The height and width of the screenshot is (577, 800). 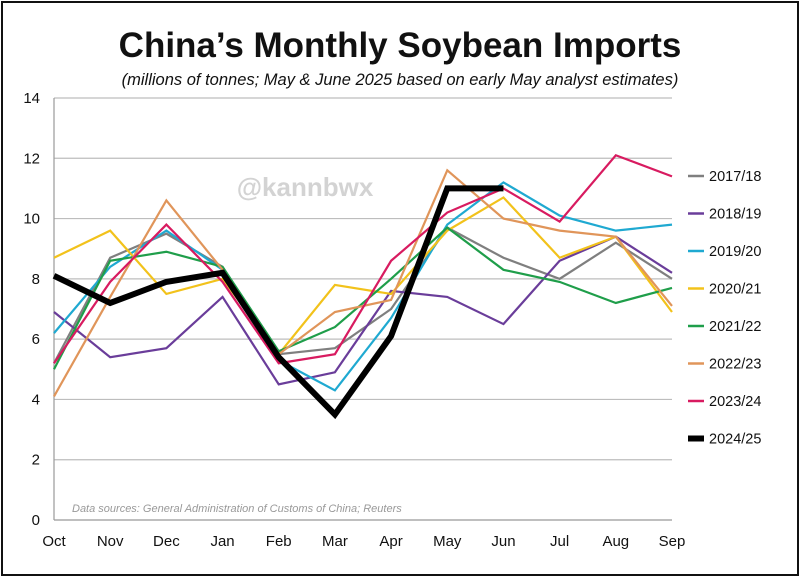 I want to click on x-tick-label: Sep, so click(x=672, y=541).